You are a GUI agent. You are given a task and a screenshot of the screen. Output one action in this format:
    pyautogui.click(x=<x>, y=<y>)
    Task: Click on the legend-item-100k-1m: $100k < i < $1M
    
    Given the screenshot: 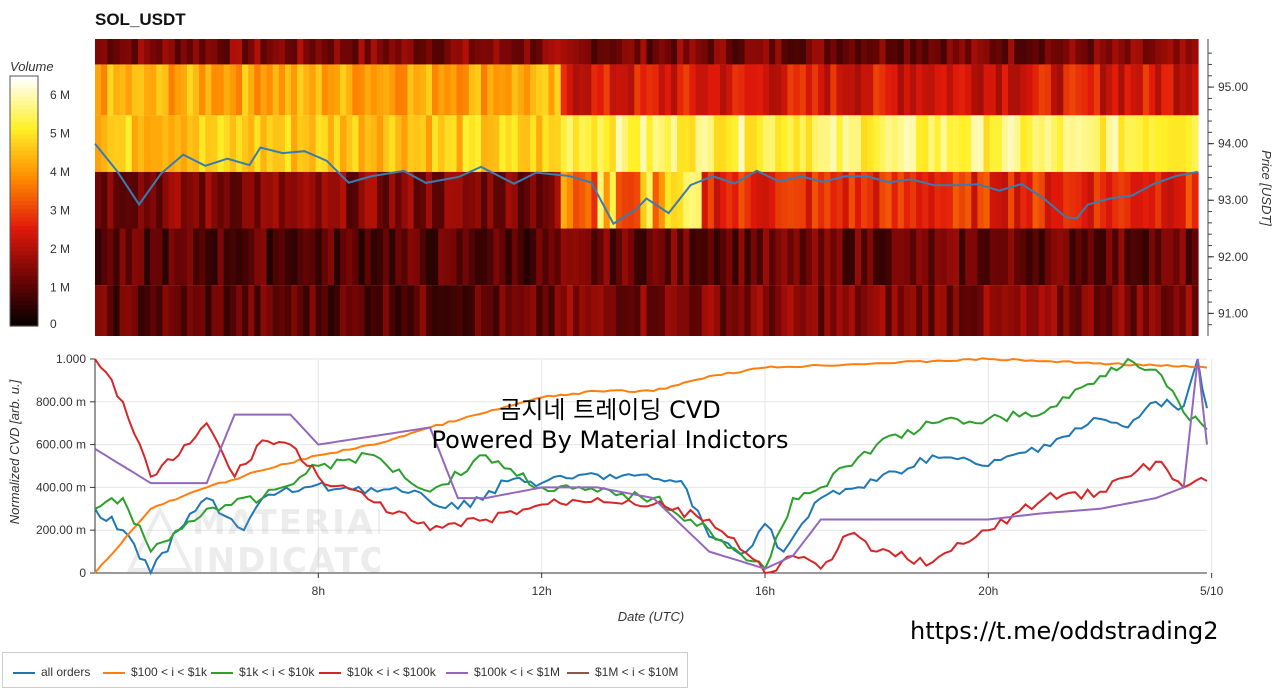 What is the action you would take?
    pyautogui.click(x=503, y=672)
    